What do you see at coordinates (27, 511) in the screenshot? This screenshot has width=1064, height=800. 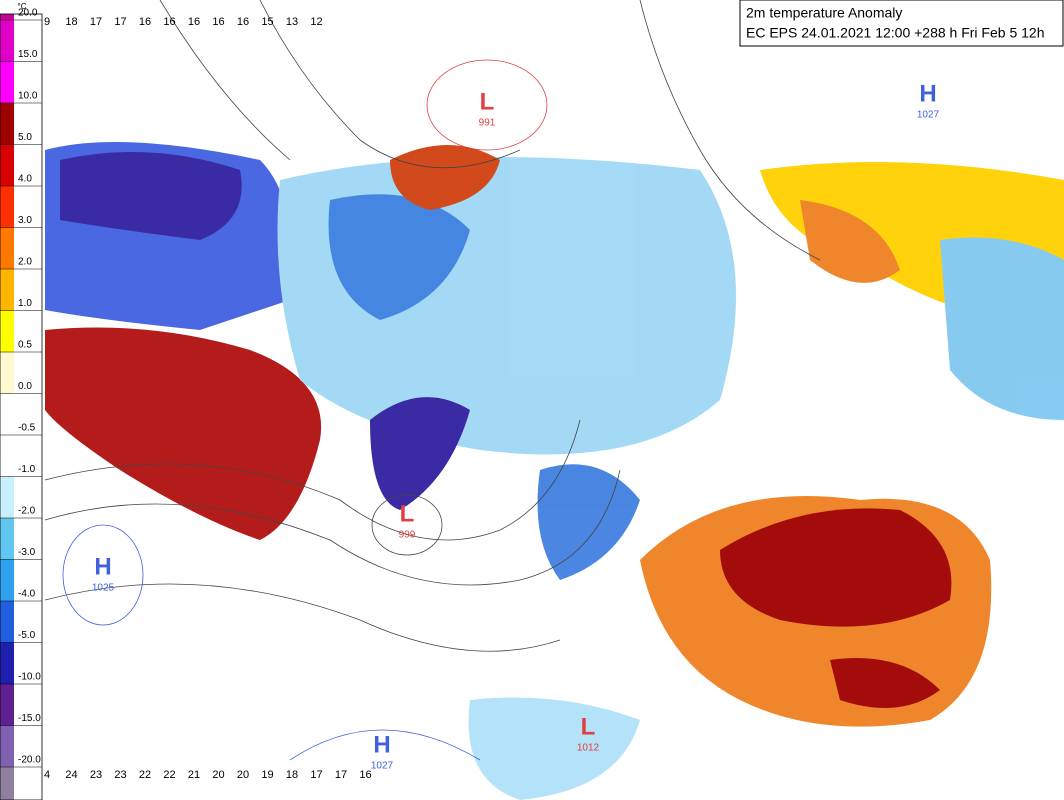 I see `colorbar-label: -2.0` at bounding box center [27, 511].